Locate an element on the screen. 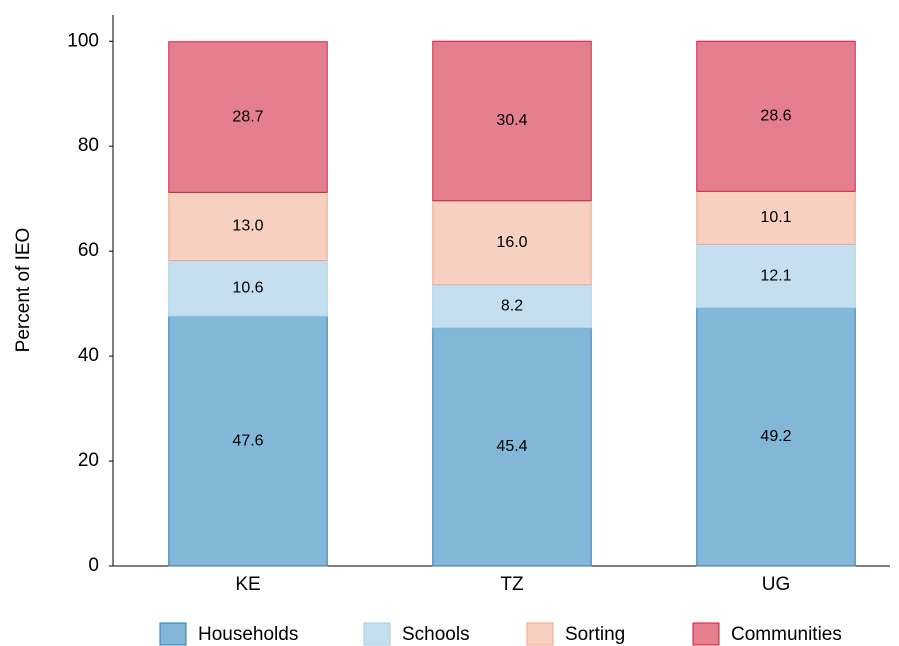 This screenshot has height=646, width=899. legend-label: Sorting is located at coordinates (595, 634).